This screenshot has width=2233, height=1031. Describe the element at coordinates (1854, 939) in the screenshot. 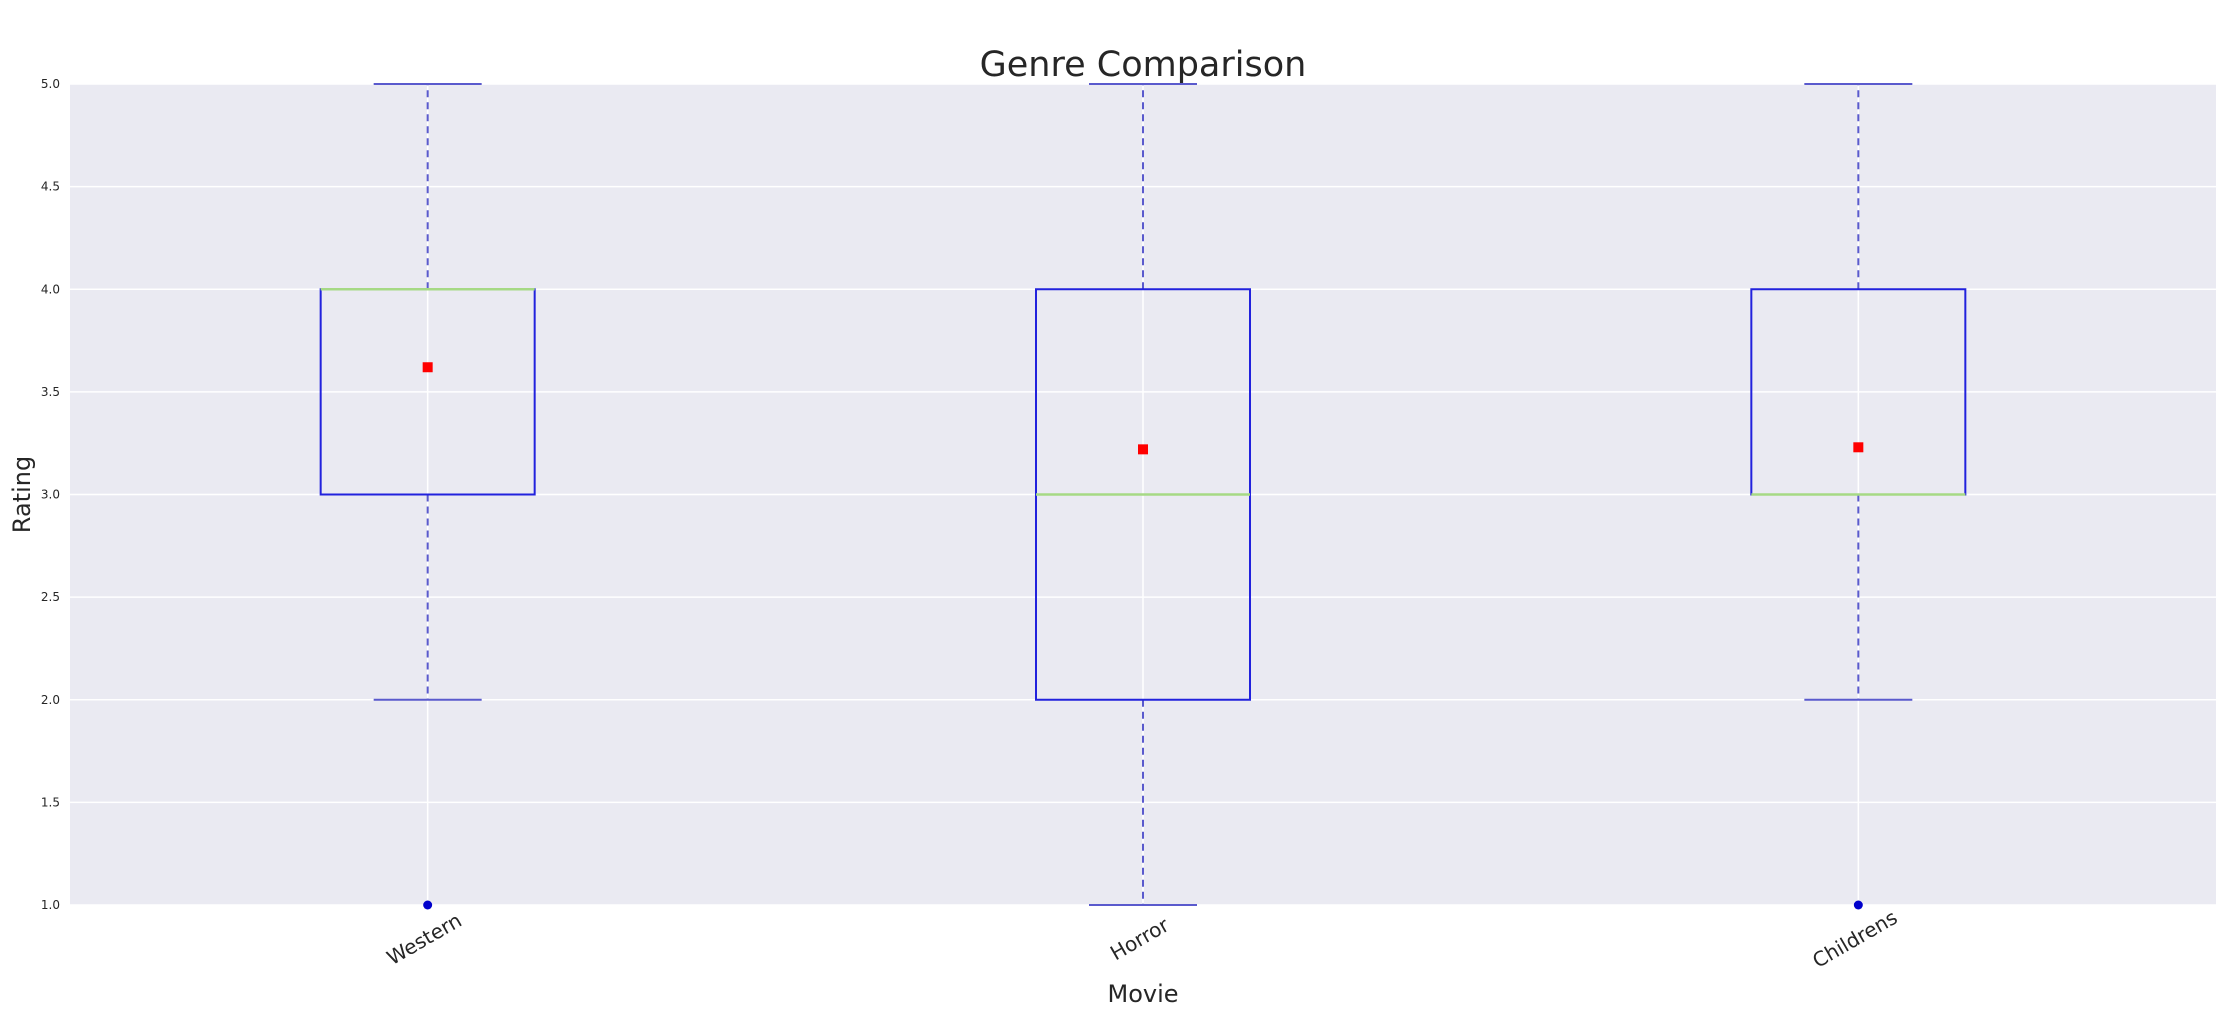

I see `x-tick-label: Childrens` at that location.